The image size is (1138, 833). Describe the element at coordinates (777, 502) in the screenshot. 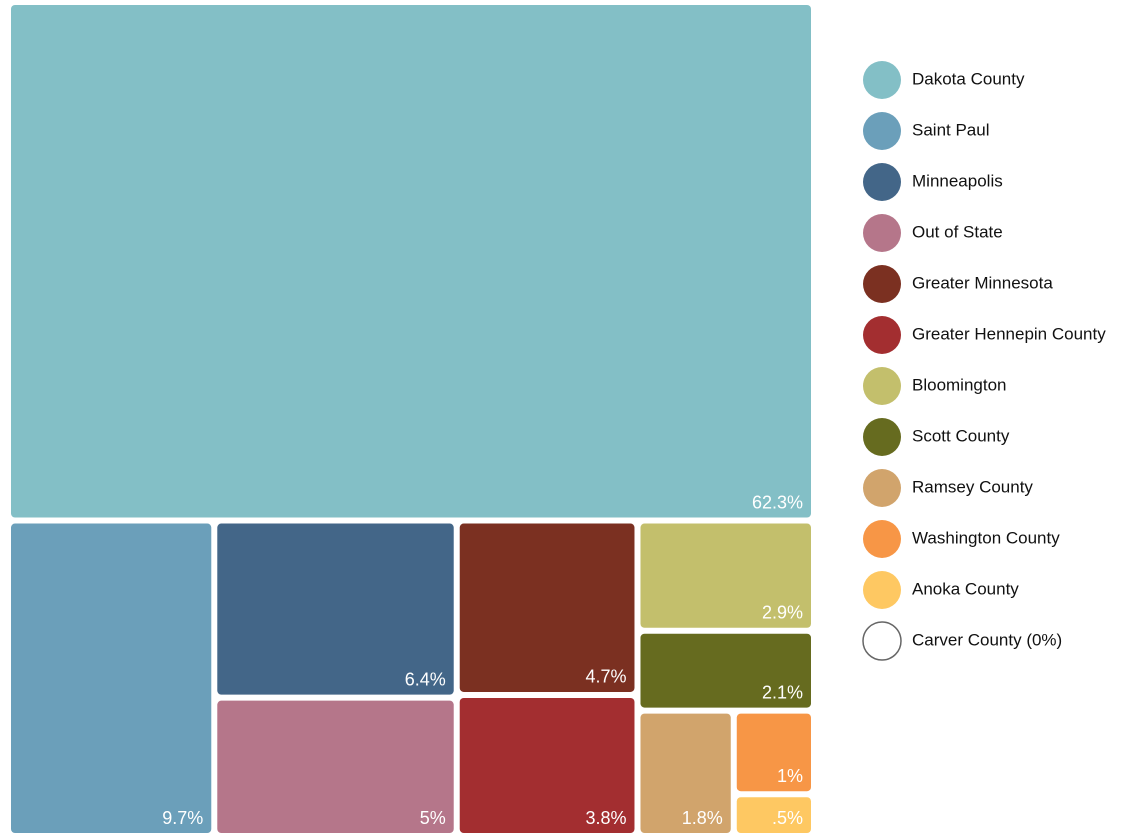

I see `value-label: 62.3%` at that location.